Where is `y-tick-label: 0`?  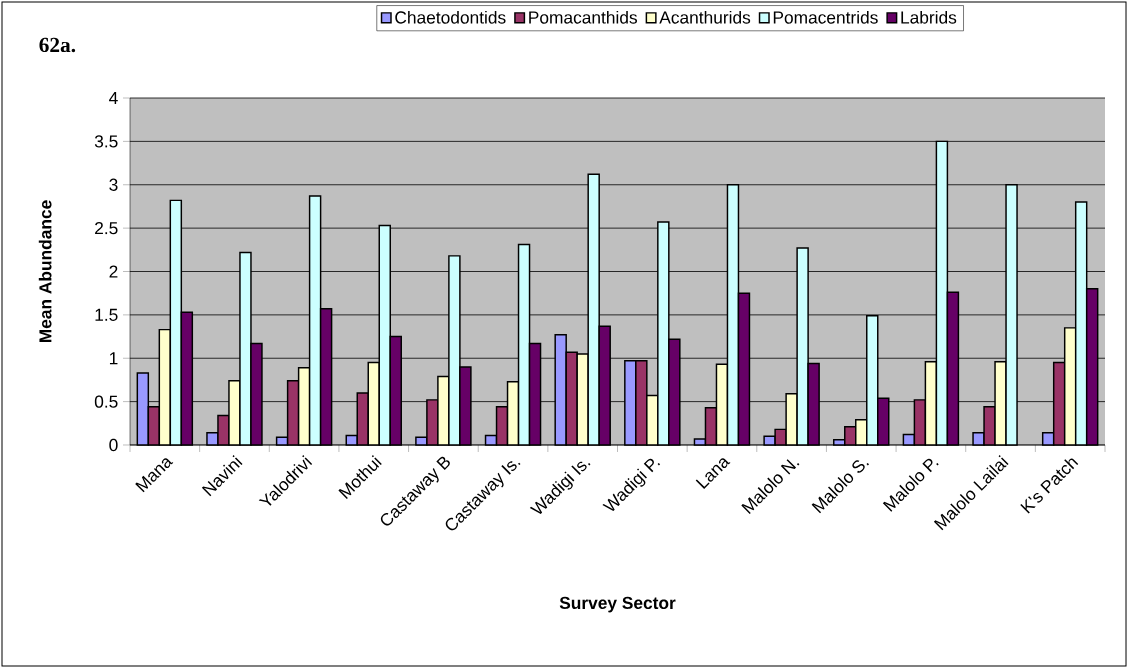
y-tick-label: 0 is located at coordinates (113, 445).